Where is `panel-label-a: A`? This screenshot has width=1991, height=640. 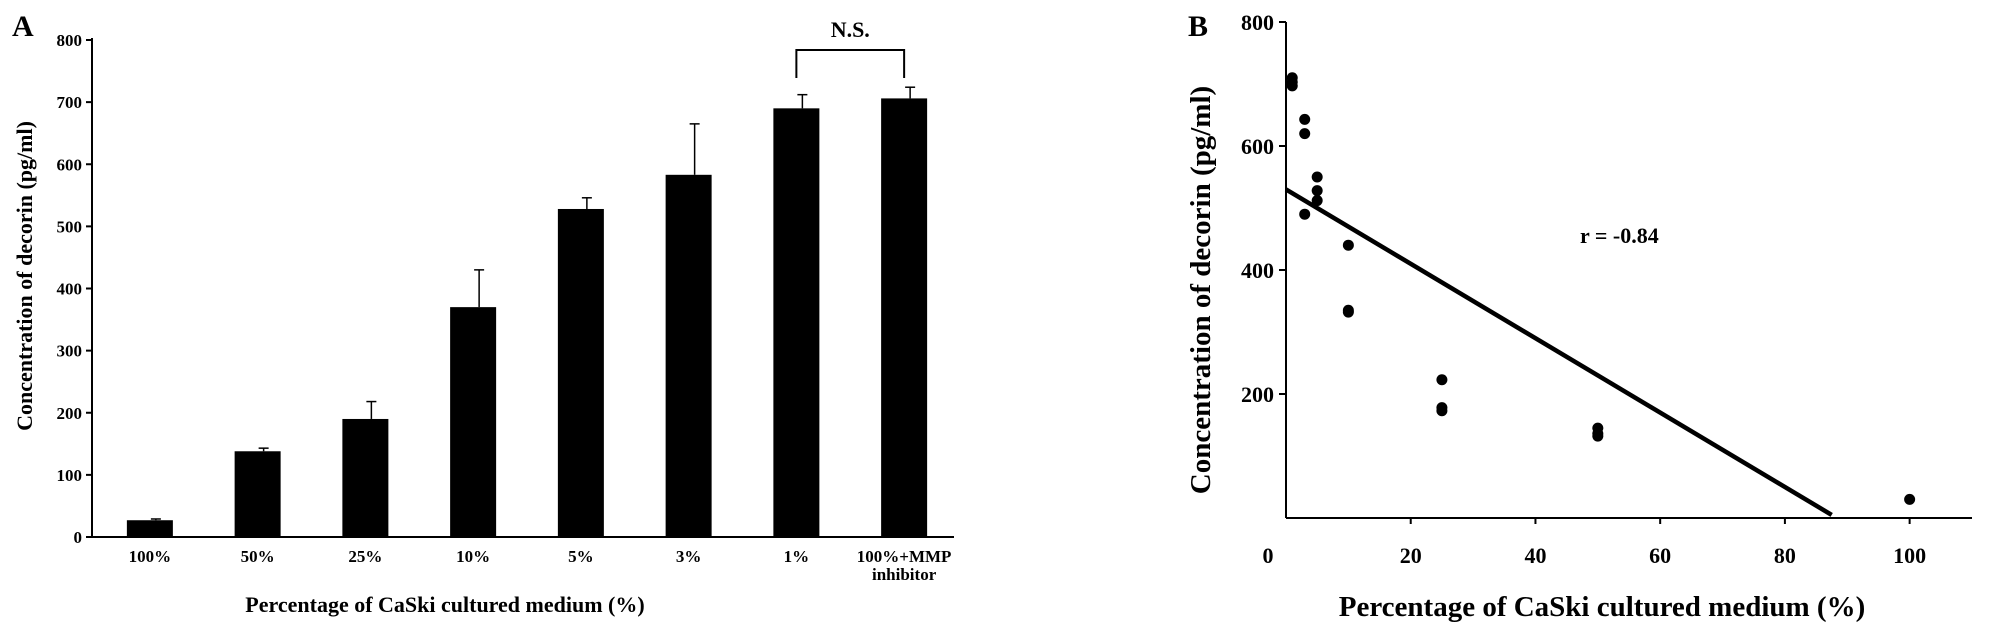
panel-label-a: A is located at coordinates (23, 26).